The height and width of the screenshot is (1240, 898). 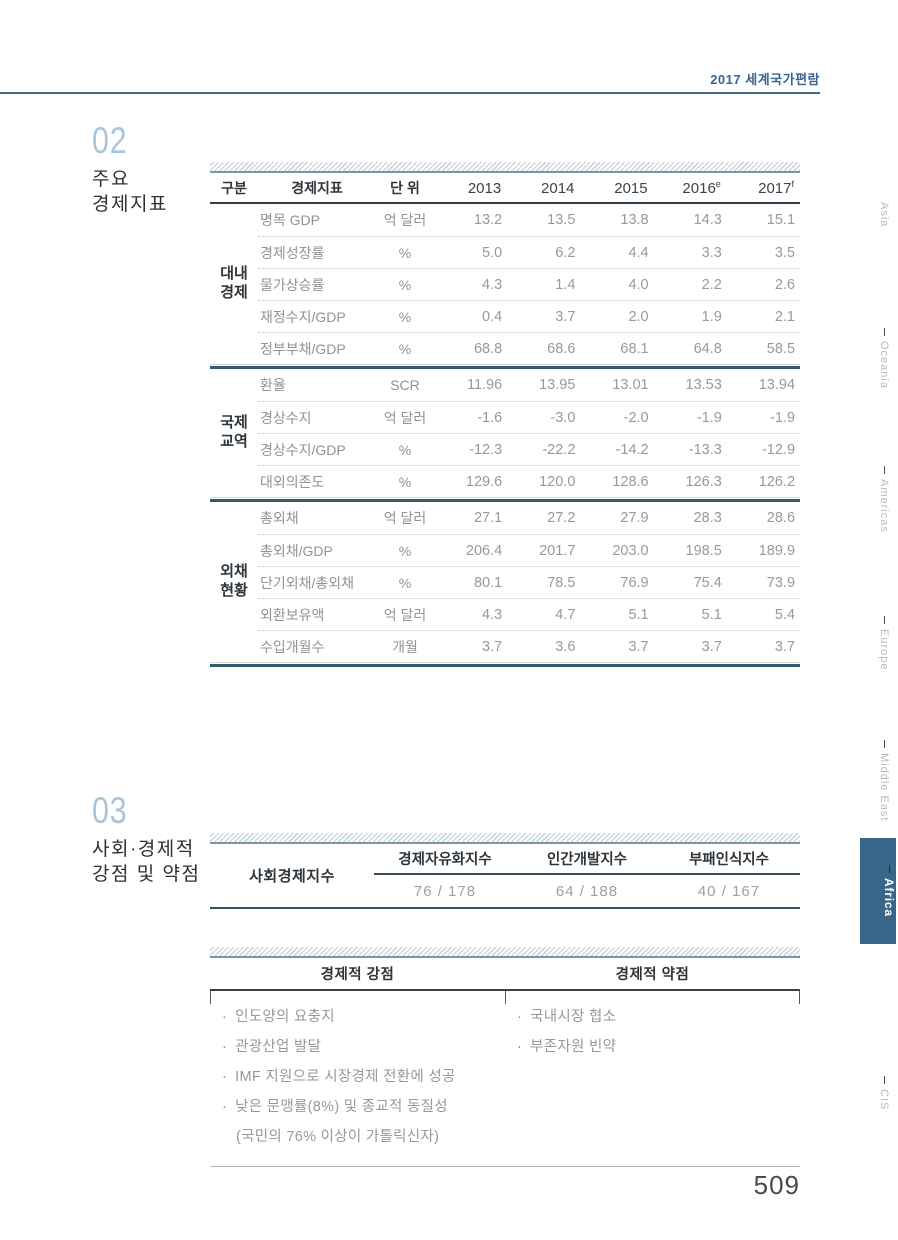 I want to click on book-title: 2017 세계국가편람, so click(x=765, y=79).